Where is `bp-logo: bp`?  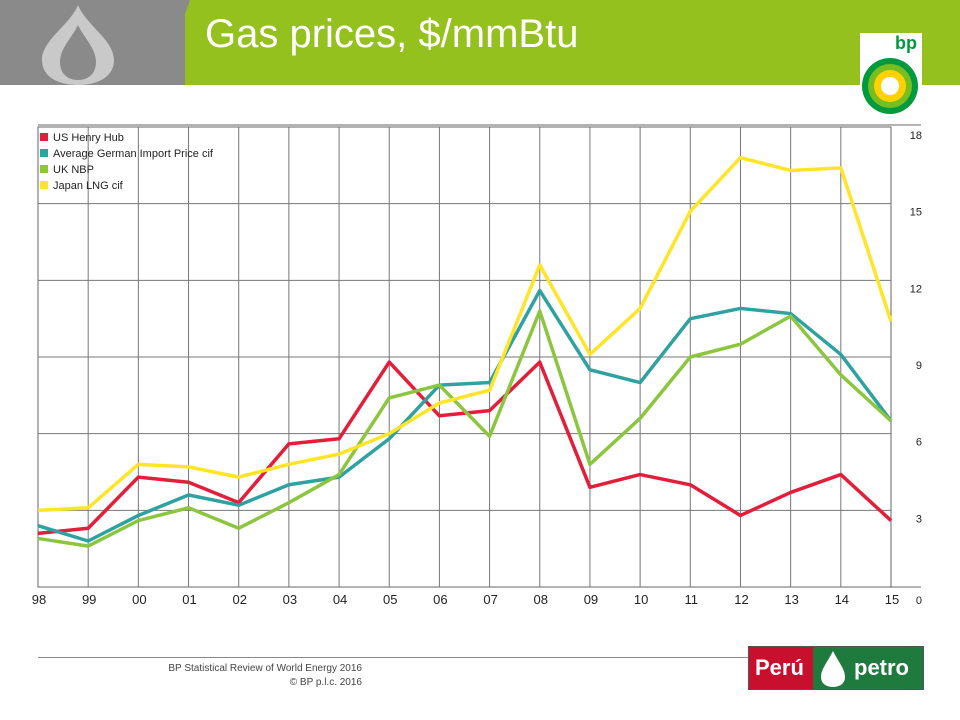
bp-logo: bp is located at coordinates (891, 74).